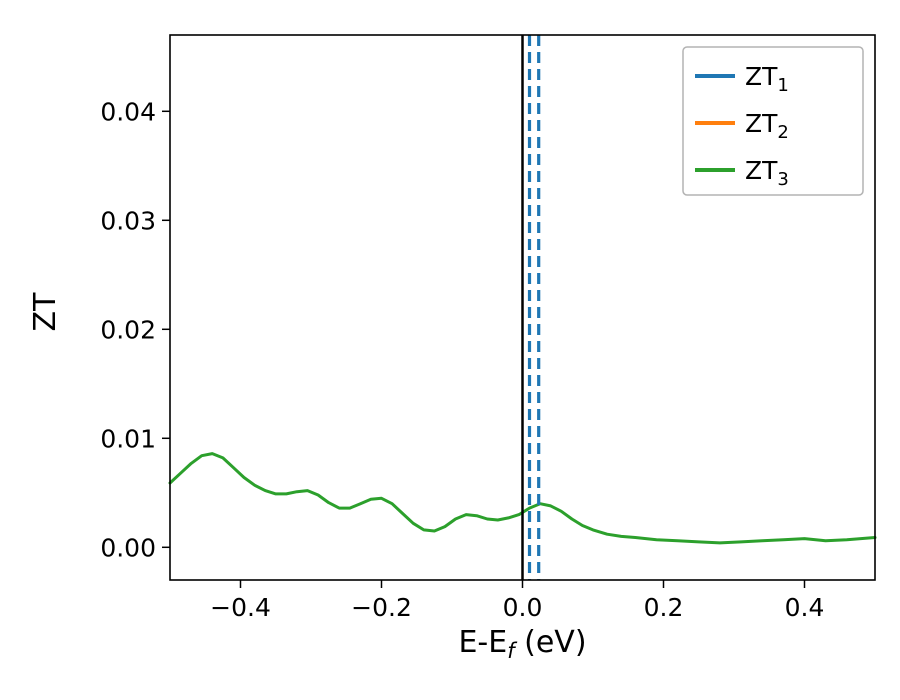  Describe the element at coordinates (767, 173) in the screenshot. I see `legend-label-zt3: ZT3` at that location.